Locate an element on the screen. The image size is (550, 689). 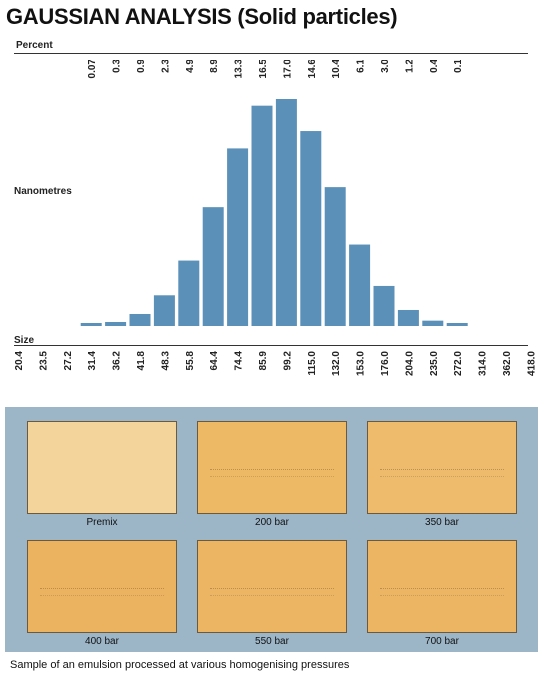
percent-value-label: 16.5 is located at coordinates (263, 69).